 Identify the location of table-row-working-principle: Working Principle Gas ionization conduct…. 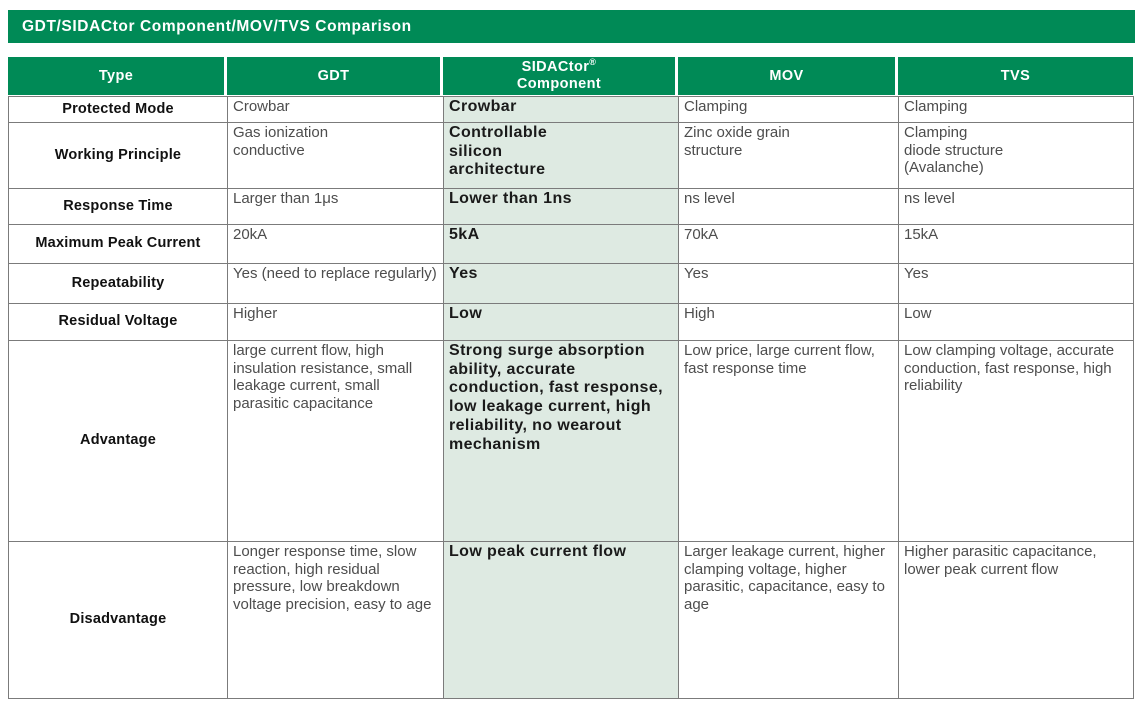
(571, 155).